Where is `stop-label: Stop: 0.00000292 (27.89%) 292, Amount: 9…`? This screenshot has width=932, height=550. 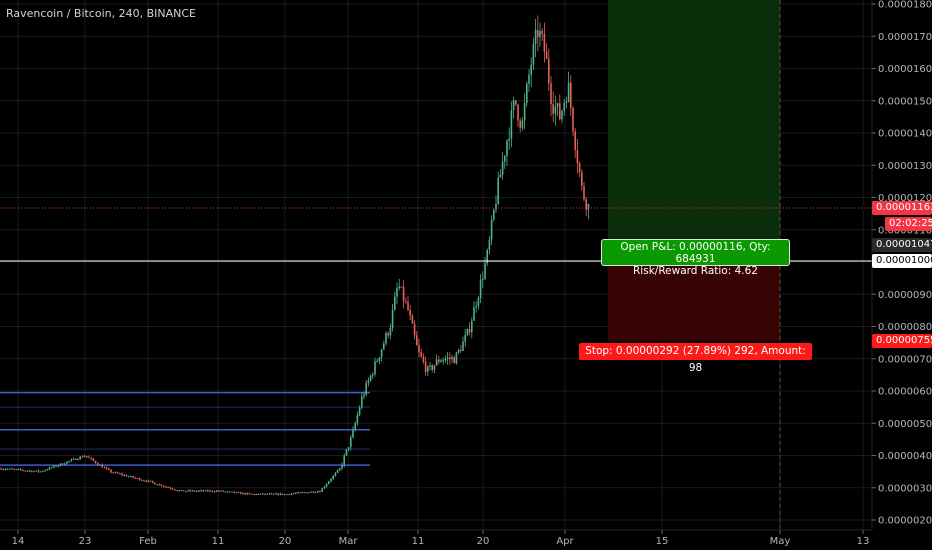
stop-label: Stop: 0.00000292 (27.89%) 292, Amount: 9… is located at coordinates (695, 358).